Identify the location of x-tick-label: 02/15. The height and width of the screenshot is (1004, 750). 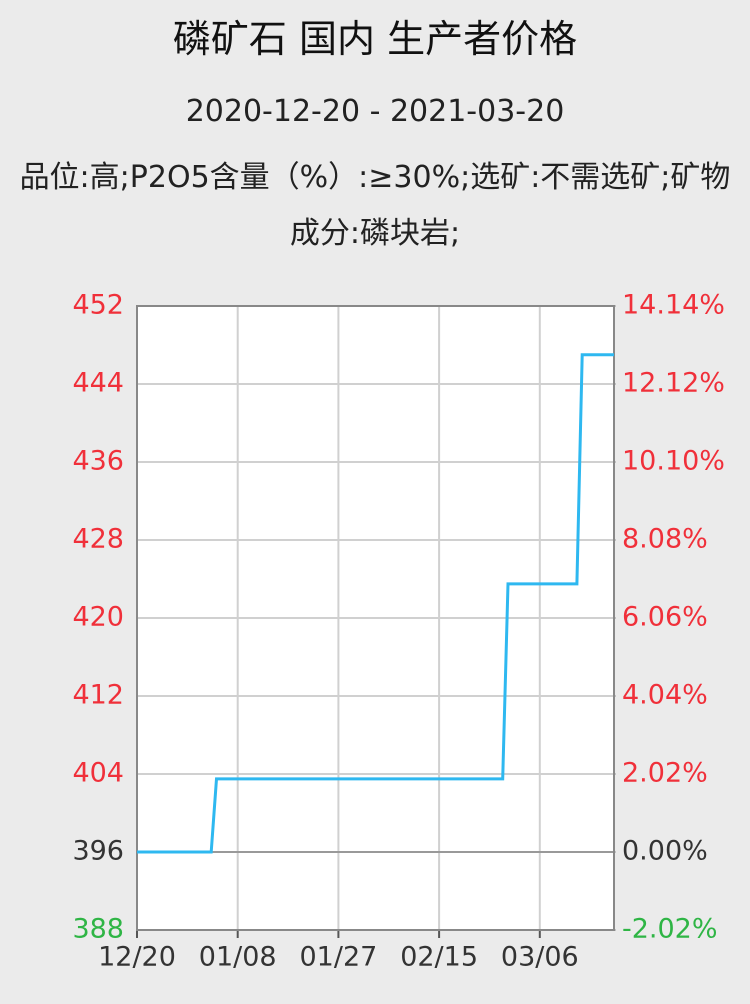
(439, 957).